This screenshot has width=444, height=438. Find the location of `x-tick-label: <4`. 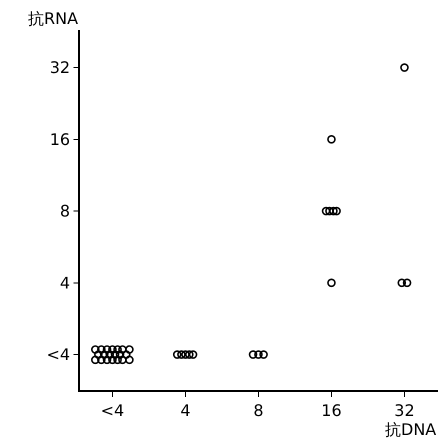

x-tick-label: <4 is located at coordinates (112, 410).